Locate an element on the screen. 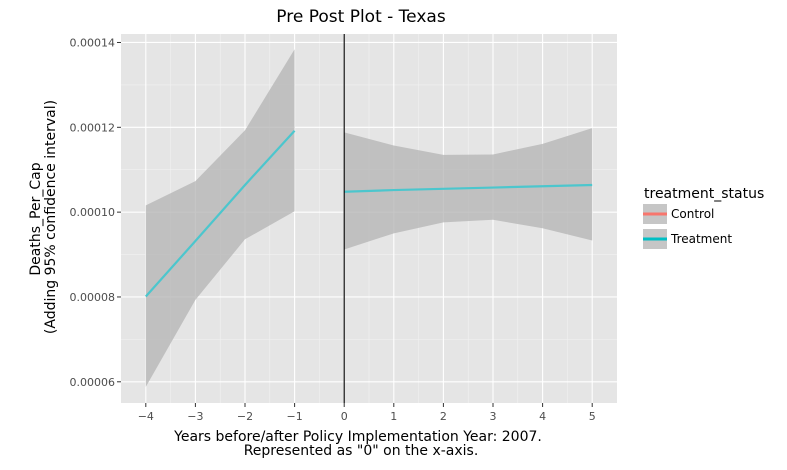 The height and width of the screenshot is (470, 787). y-tick-label: 0.00010 is located at coordinates (93, 212).